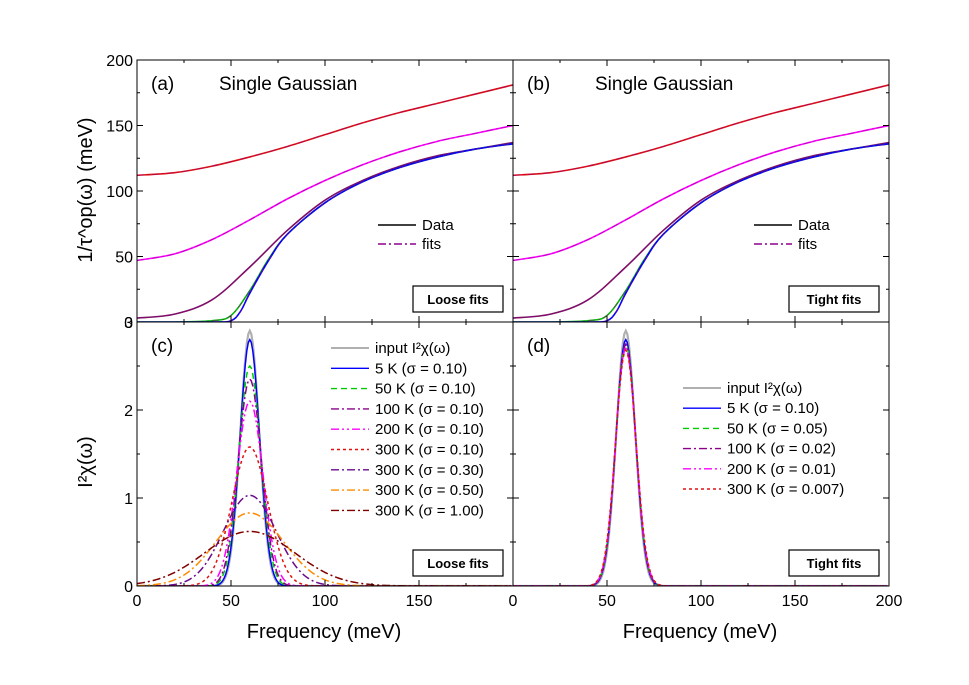  What do you see at coordinates (785, 489) in the screenshot?
I see `legend-label: 300 K (σ = 0.007)` at bounding box center [785, 489].